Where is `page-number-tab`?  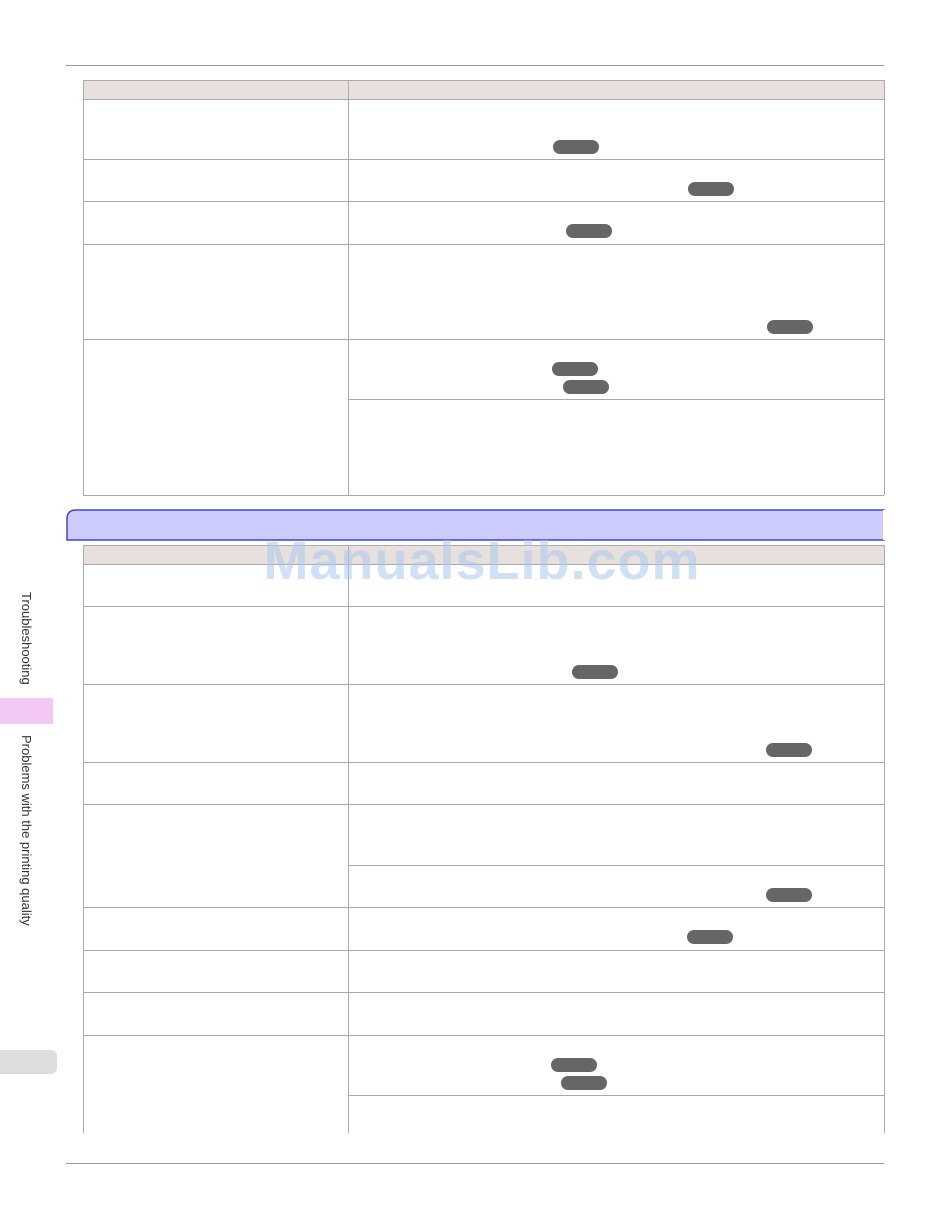 page-number-tab is located at coordinates (28, 1062).